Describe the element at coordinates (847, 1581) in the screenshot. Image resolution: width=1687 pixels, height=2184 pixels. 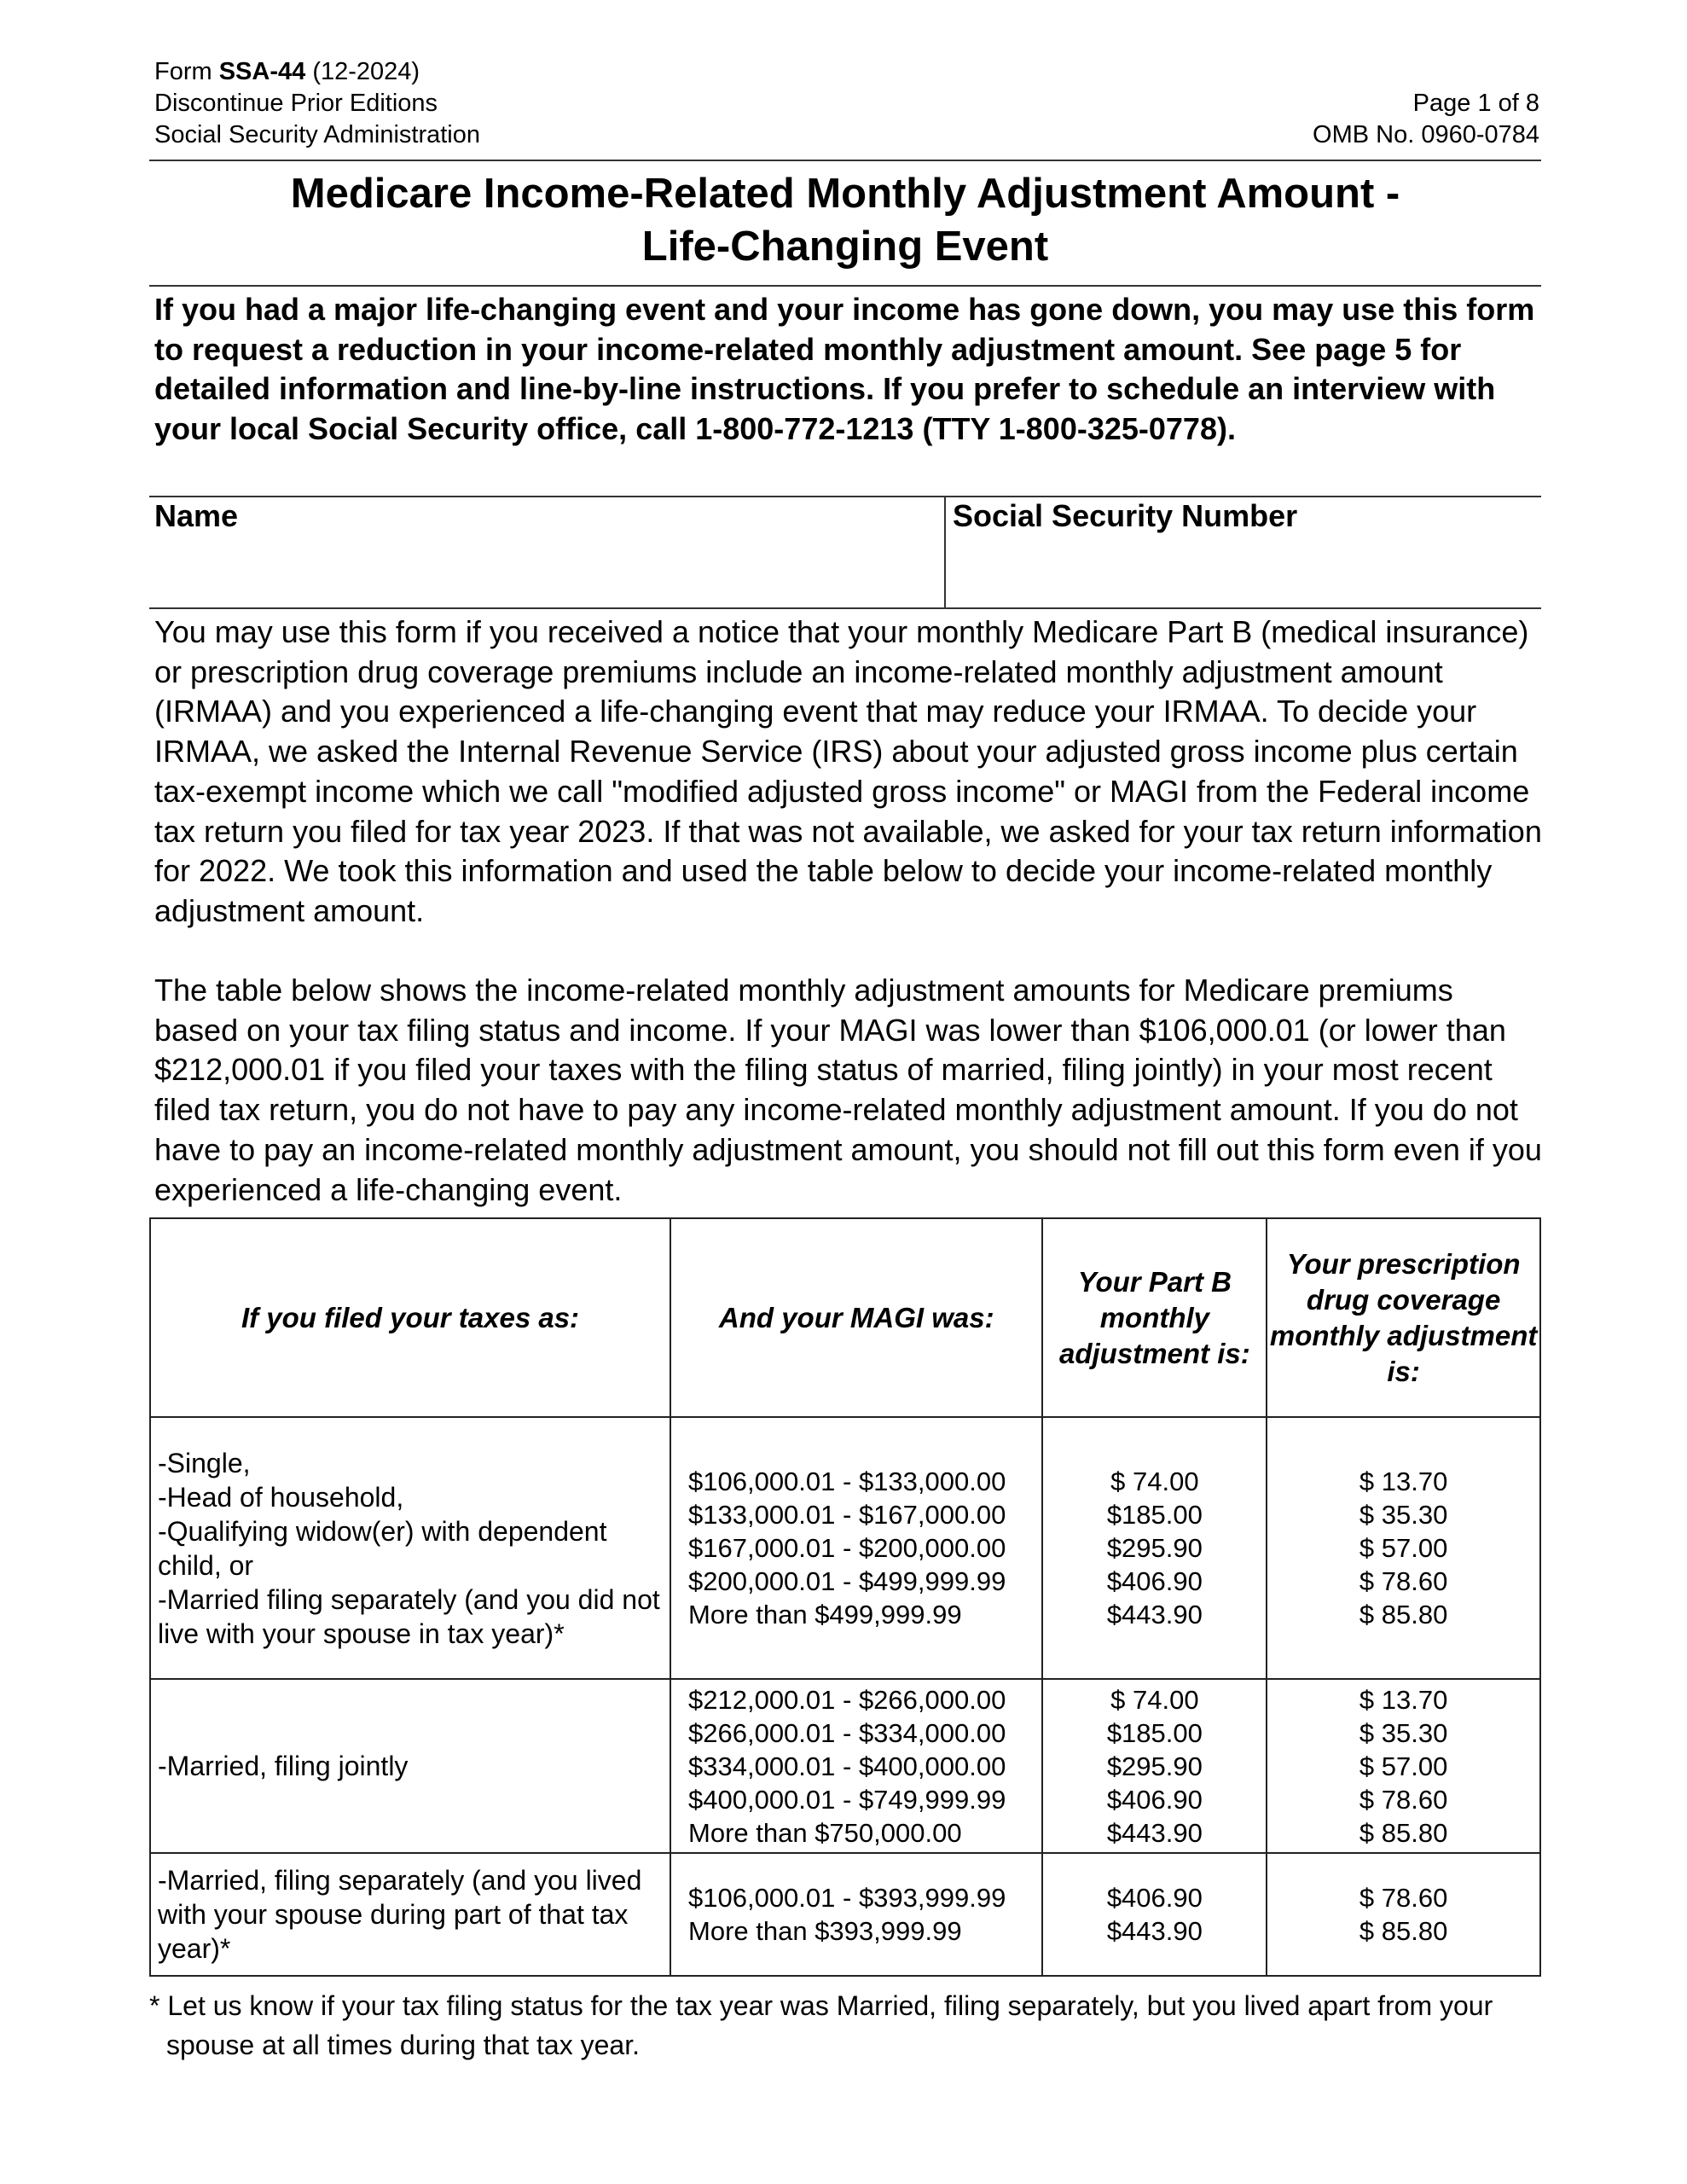
I see `magi-range: $200,000.01 - $499,999.99` at that location.